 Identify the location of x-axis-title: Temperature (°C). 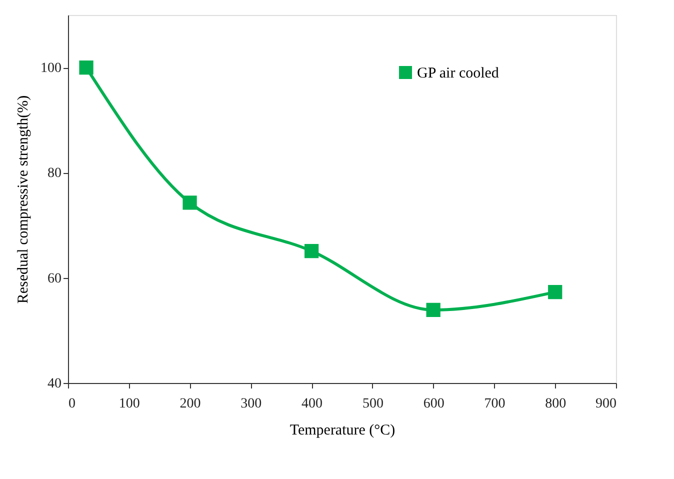
(343, 430).